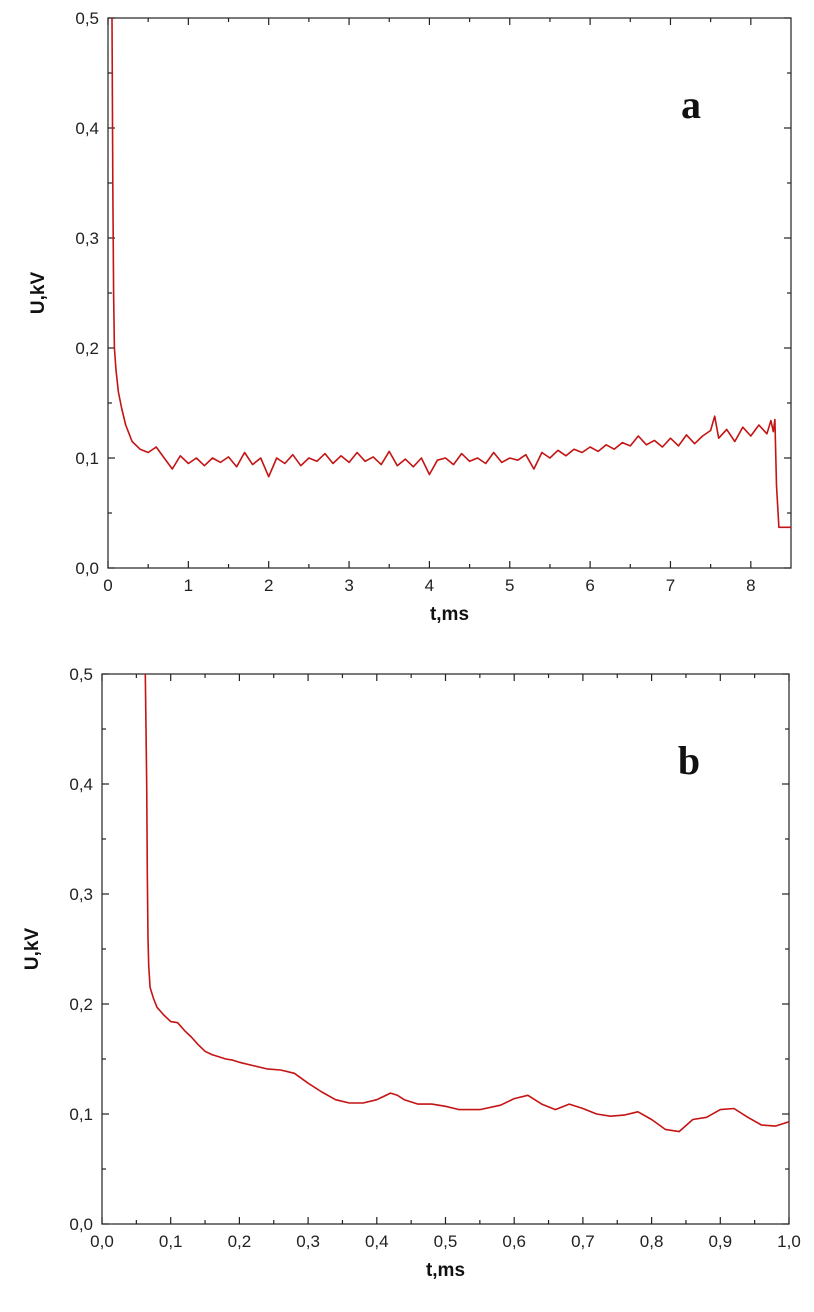  I want to click on x-tick-label: 7, so click(670, 585).